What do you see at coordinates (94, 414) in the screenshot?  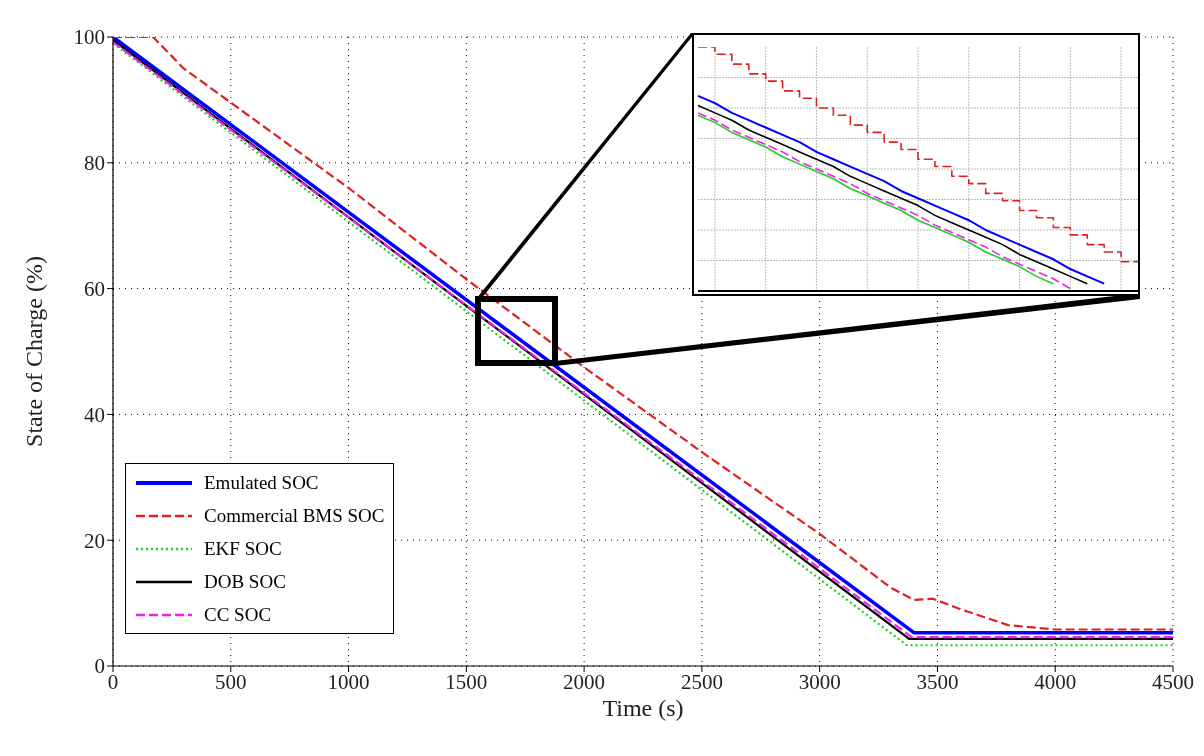 I see `y-tick-label: 40` at bounding box center [94, 414].